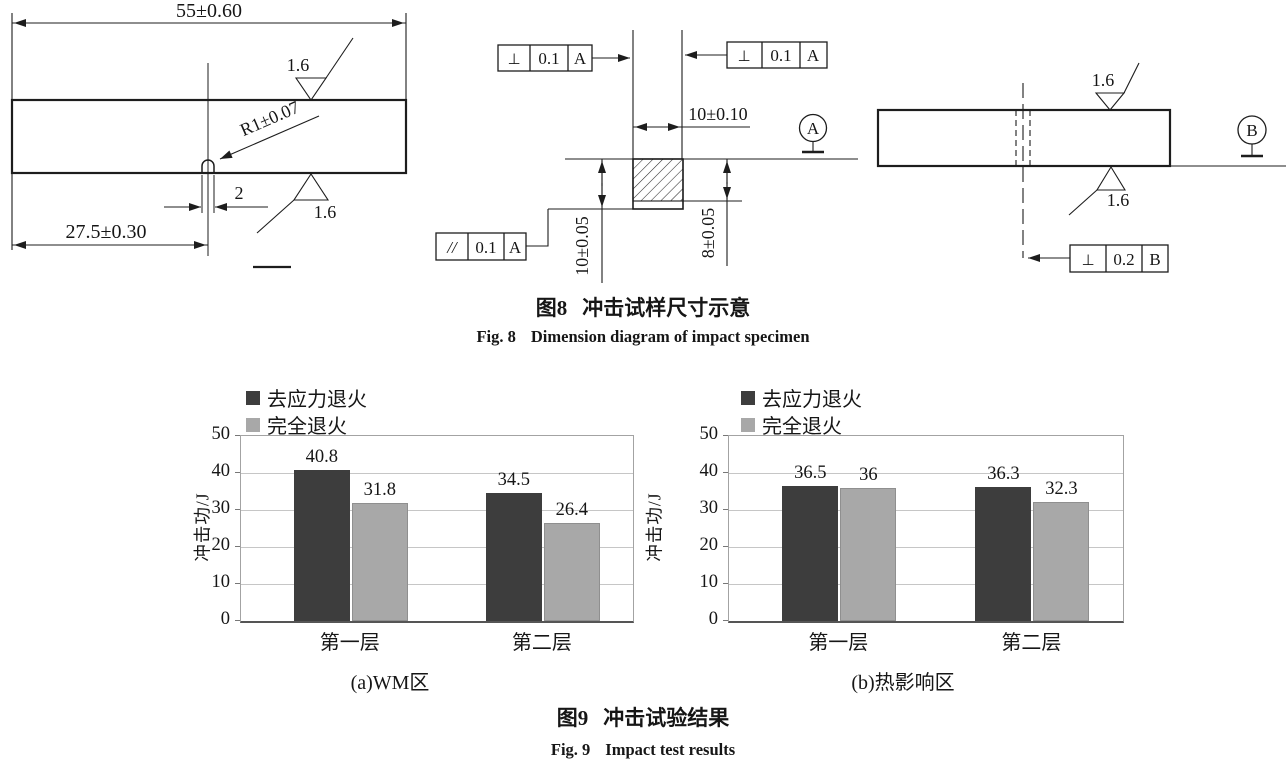  Describe the element at coordinates (1123, 259) in the screenshot. I see `tolerance-value: 0.2` at that location.